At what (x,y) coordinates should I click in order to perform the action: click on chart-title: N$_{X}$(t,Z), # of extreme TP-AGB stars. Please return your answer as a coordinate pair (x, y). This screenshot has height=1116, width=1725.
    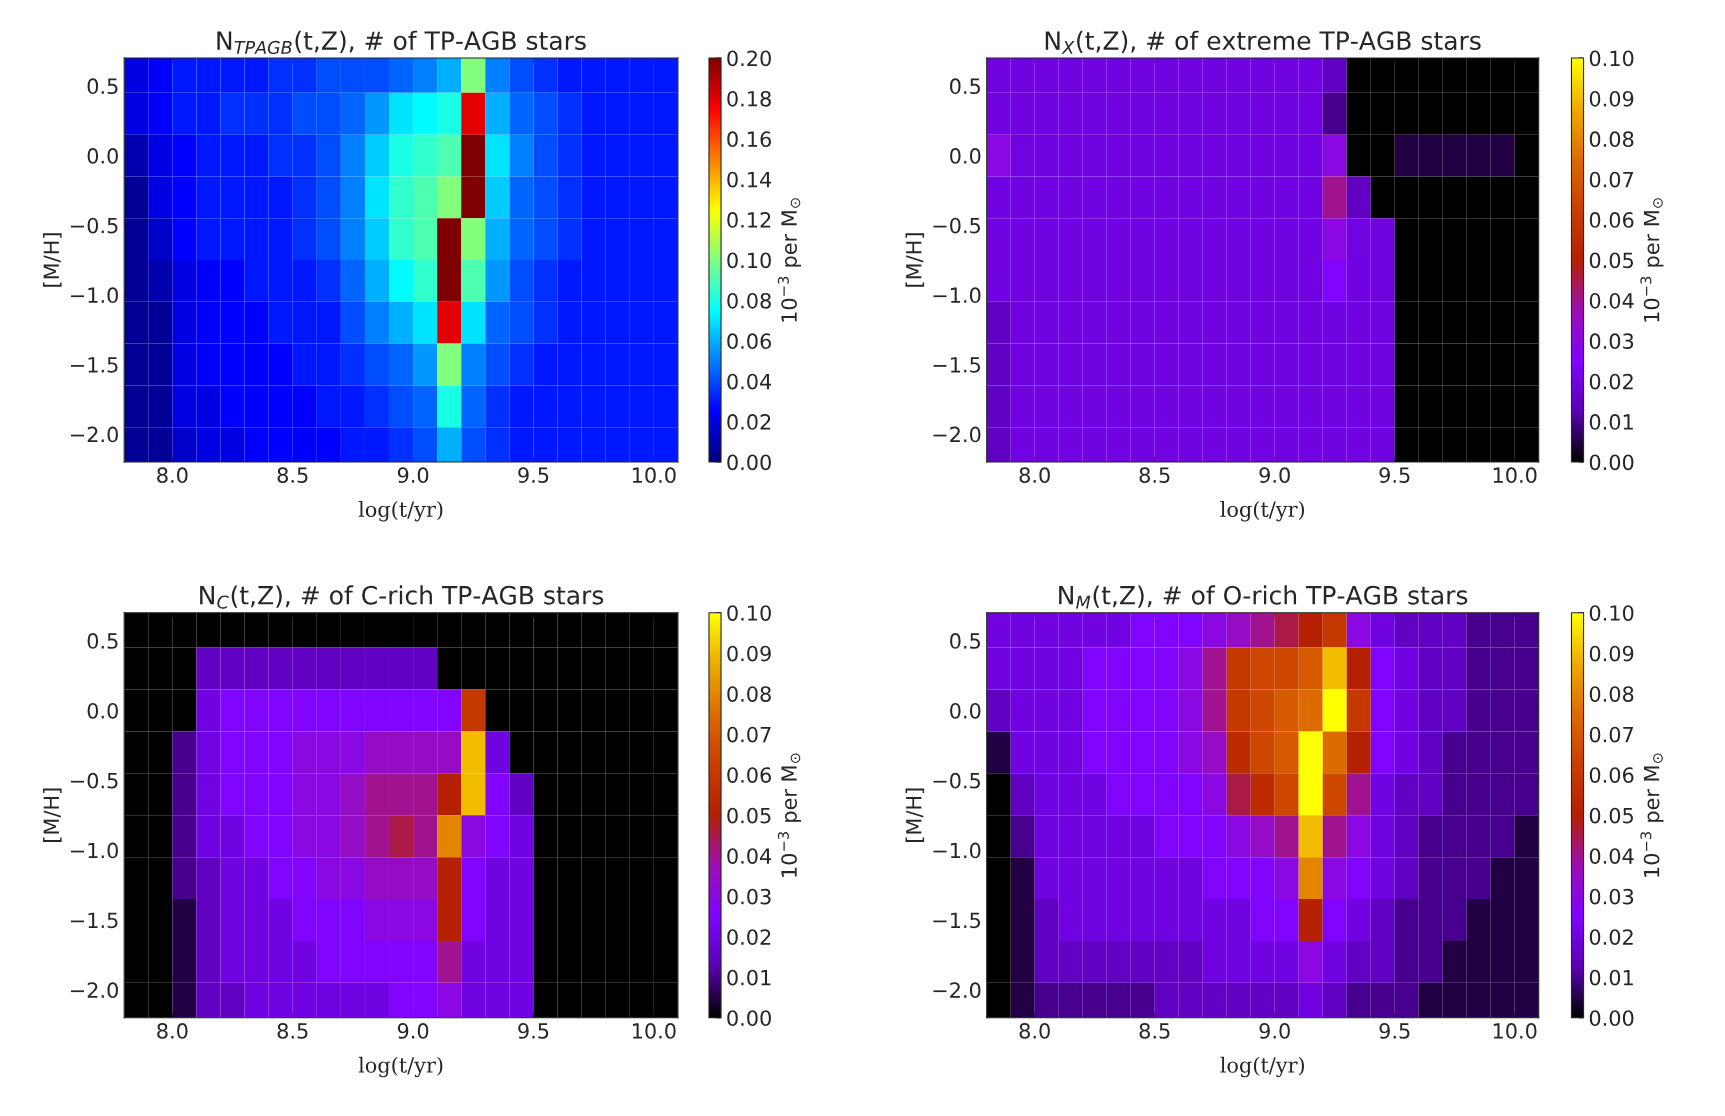
    Looking at the image, I should click on (1263, 42).